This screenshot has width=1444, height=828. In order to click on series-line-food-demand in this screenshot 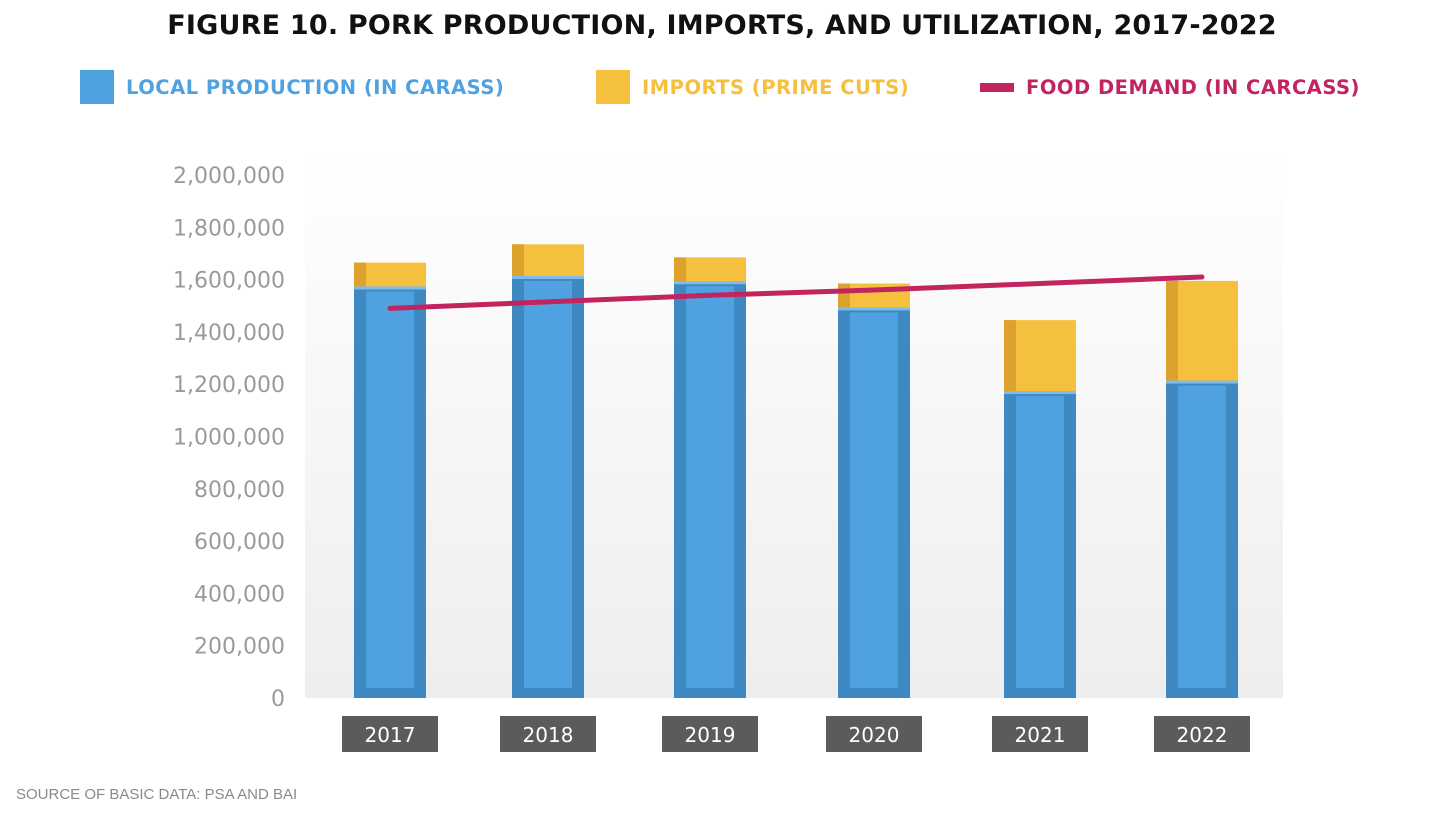, I will do `click(796, 292)`.